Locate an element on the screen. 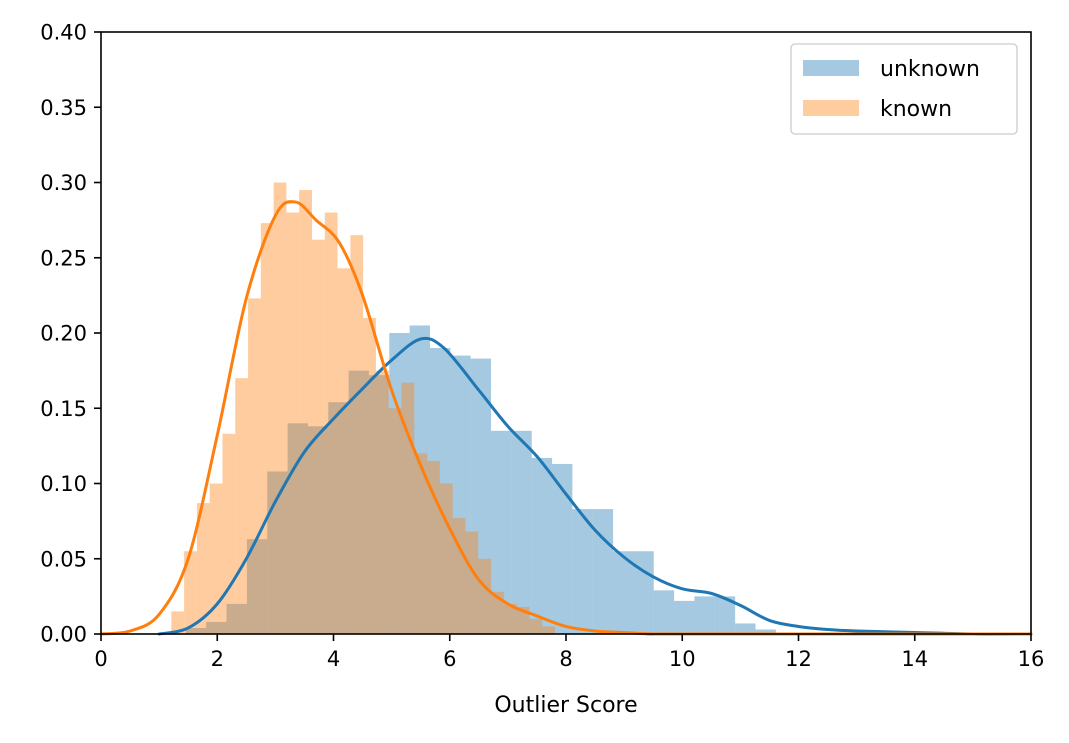  x-axis-ticks: 0 2 4 6 8 10 12 14 16 is located at coordinates (569, 652).